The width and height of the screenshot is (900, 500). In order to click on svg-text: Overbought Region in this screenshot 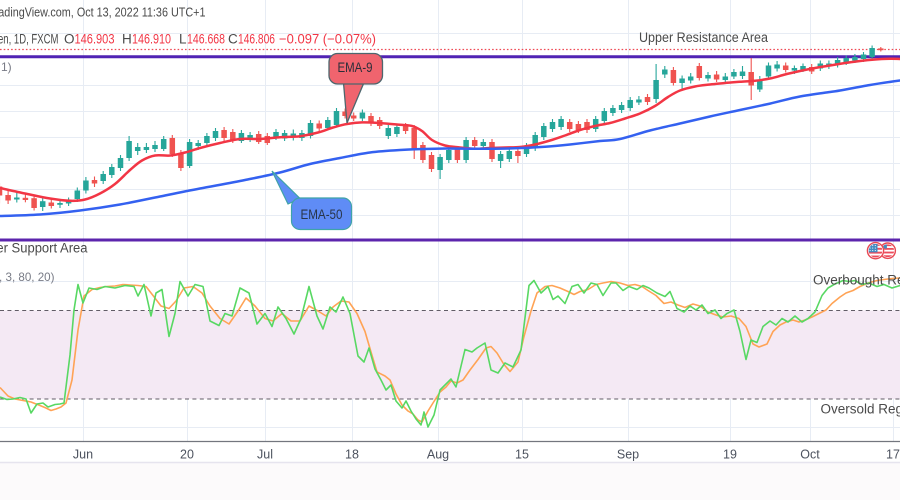, I will do `click(856, 280)`.